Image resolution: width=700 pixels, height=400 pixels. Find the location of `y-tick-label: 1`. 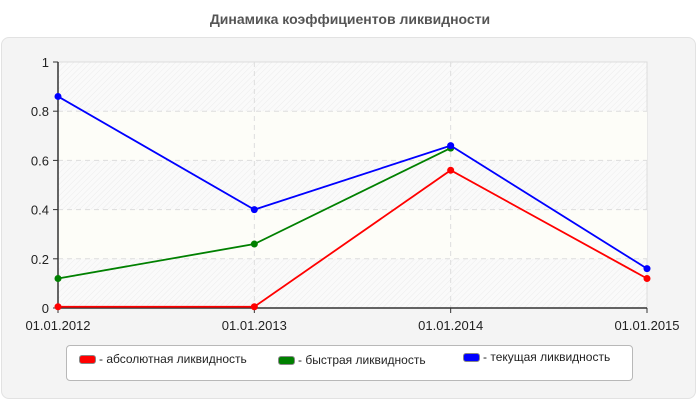

y-tick-label: 1 is located at coordinates (45, 62).